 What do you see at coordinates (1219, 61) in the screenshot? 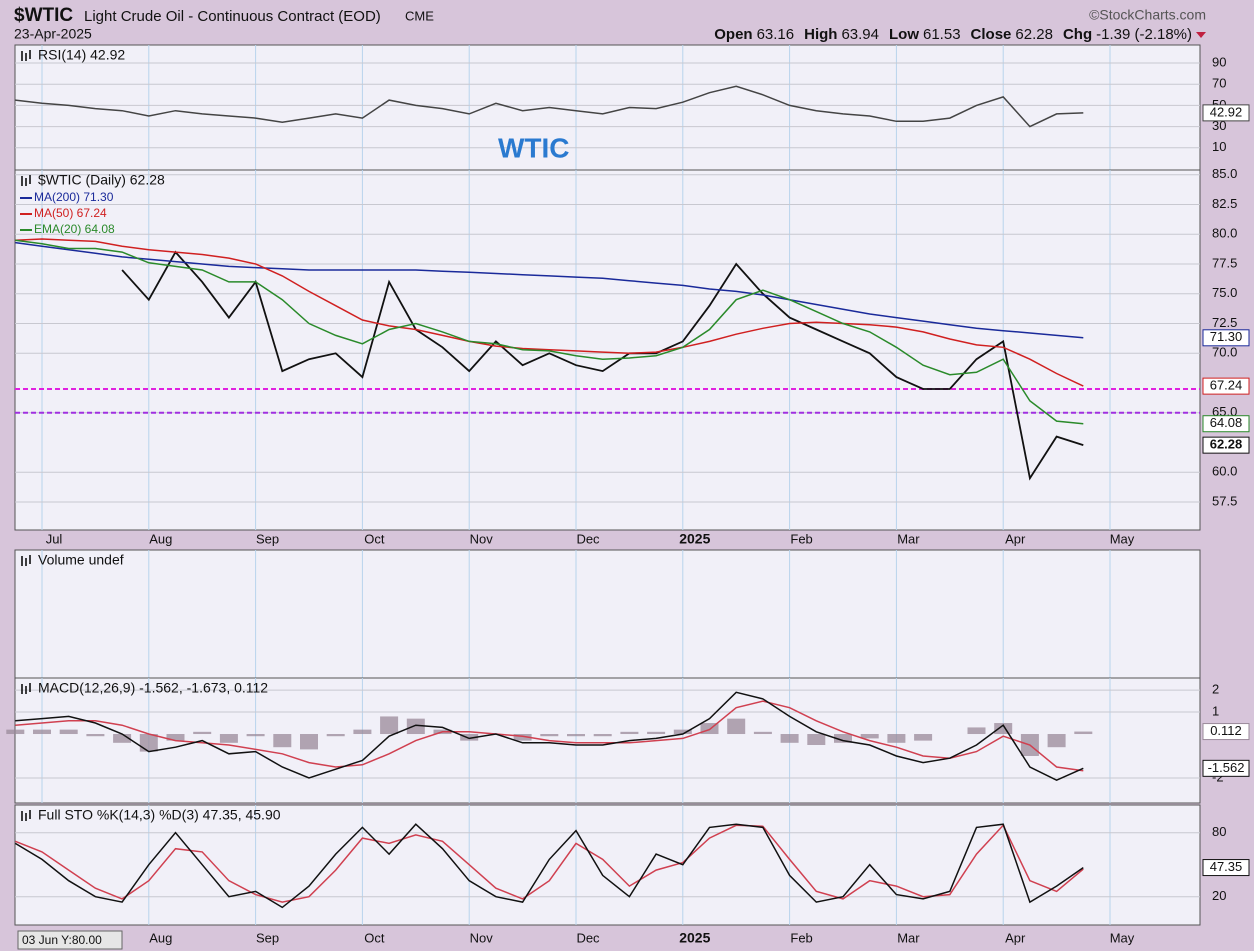
I see `y-tick-label: 90` at bounding box center [1219, 61].